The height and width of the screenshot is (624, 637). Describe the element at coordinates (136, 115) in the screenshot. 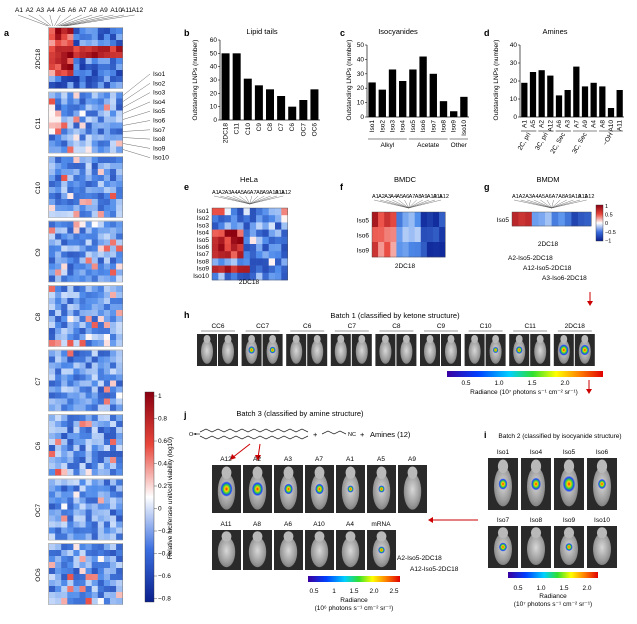

I see `iso-connector` at that location.